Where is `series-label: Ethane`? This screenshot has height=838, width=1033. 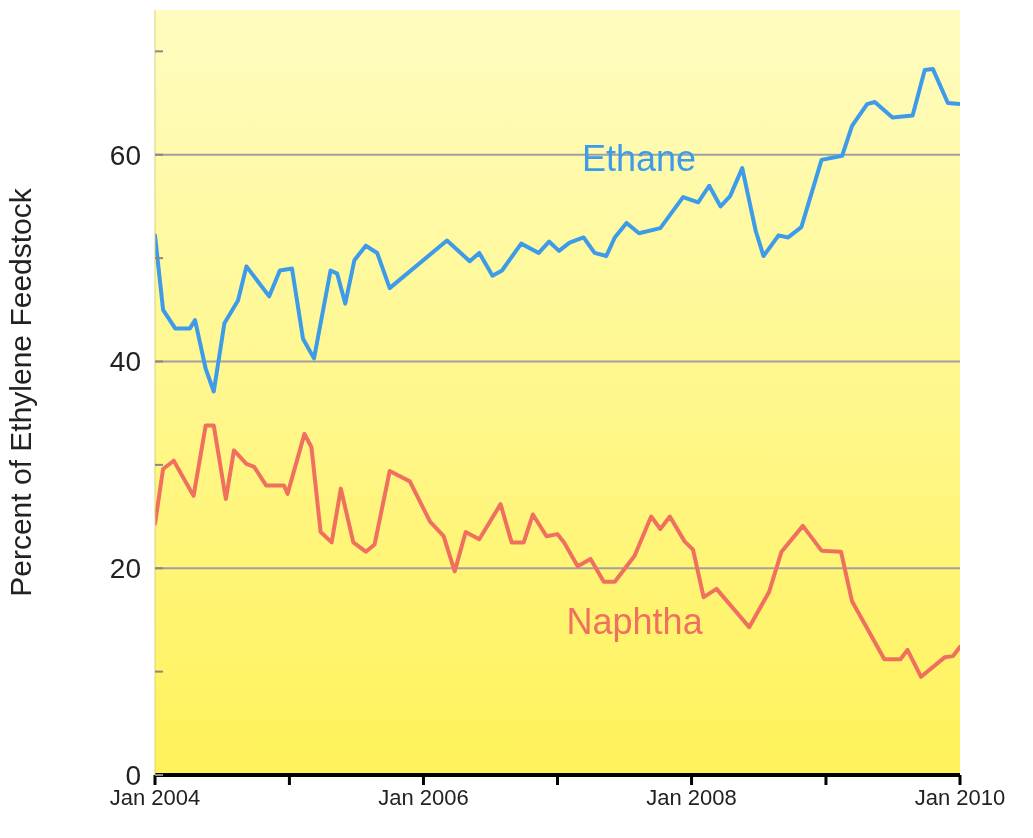
series-label: Ethane is located at coordinates (639, 159).